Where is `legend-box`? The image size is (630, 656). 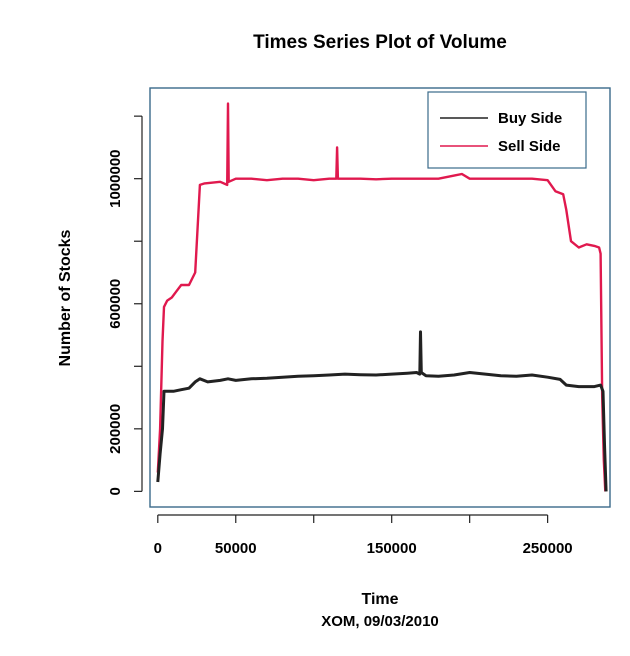 legend-box is located at coordinates (507, 130).